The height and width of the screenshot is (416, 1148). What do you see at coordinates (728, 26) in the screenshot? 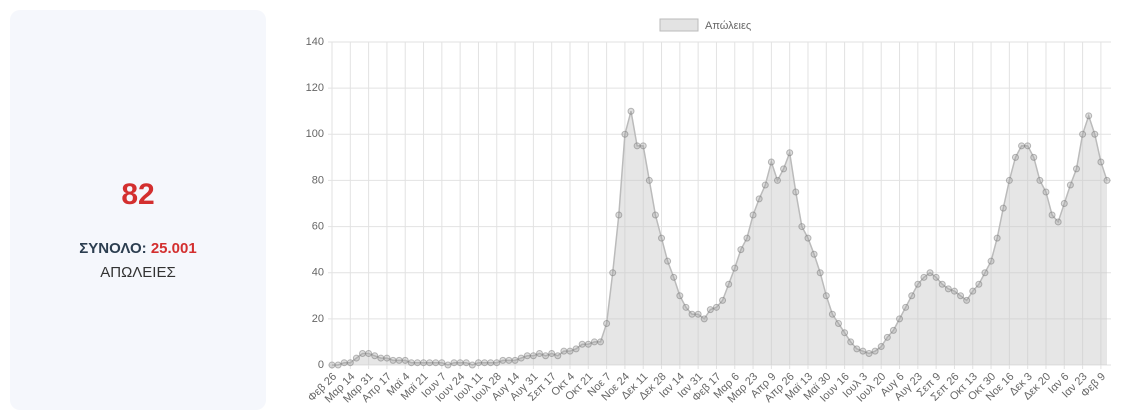
I see `legend-label: Απώλειες` at bounding box center [728, 26].